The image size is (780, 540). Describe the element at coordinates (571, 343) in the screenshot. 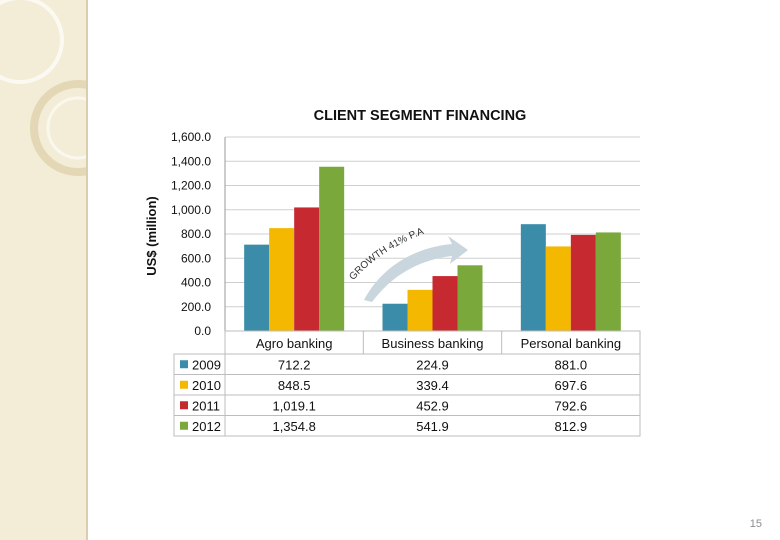

I see `category-label: Personal banking` at that location.